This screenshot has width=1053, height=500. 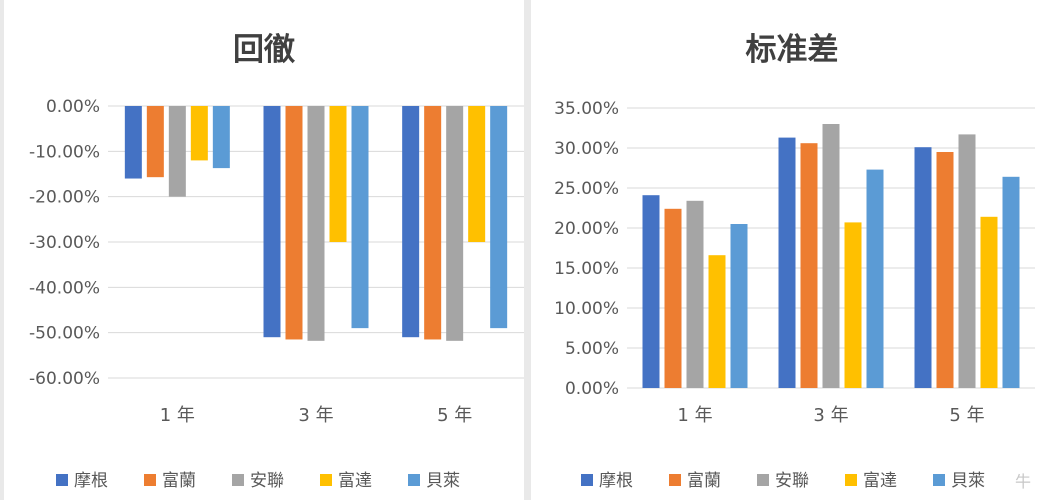 I want to click on y-tick-label: 15.00%, so click(x=586, y=269).